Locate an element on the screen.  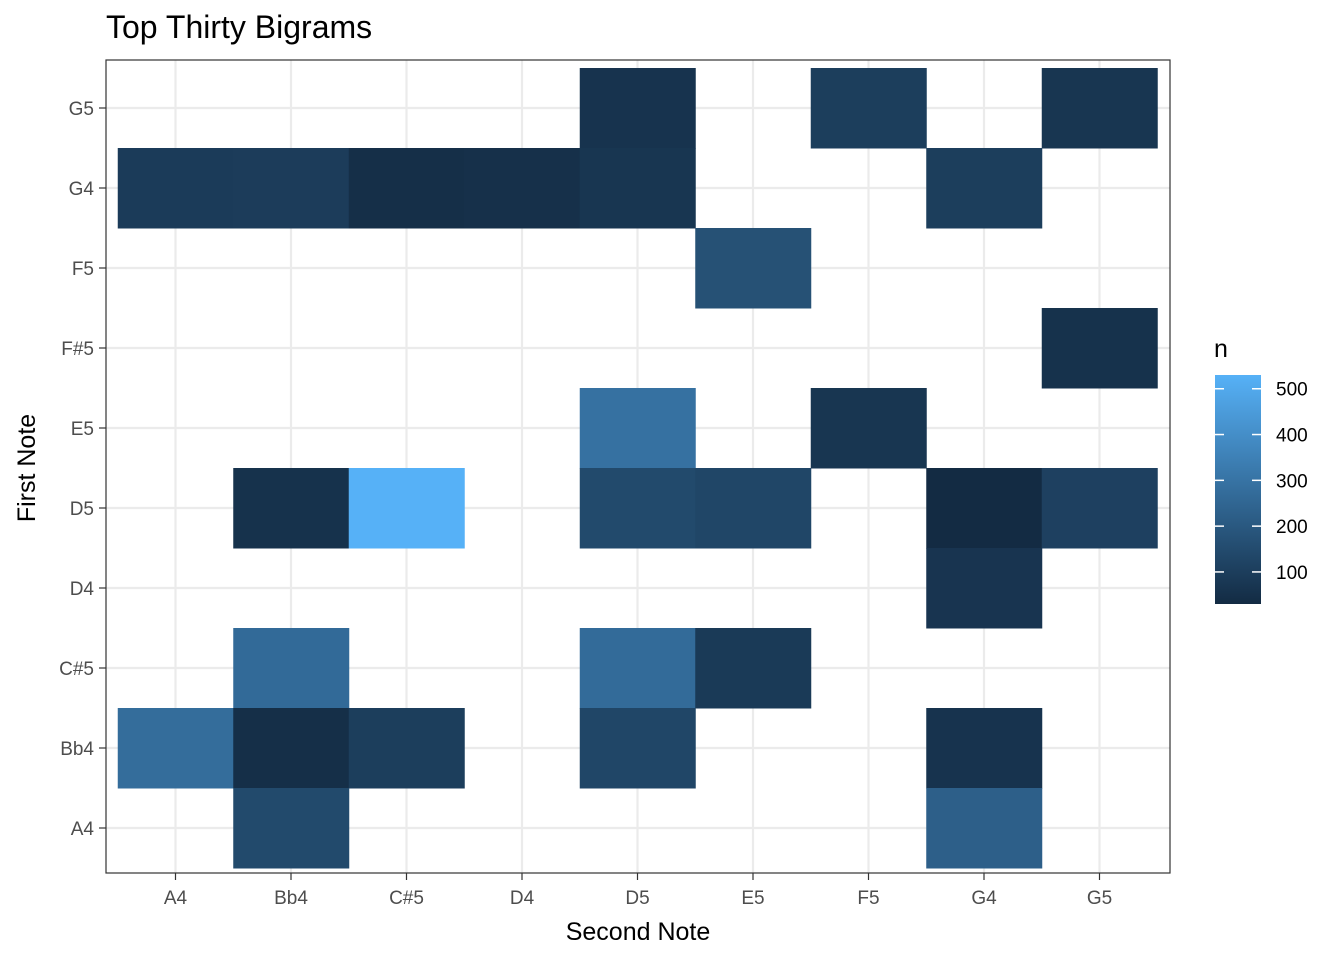
y-tick-label: C#5 is located at coordinates (76, 669).